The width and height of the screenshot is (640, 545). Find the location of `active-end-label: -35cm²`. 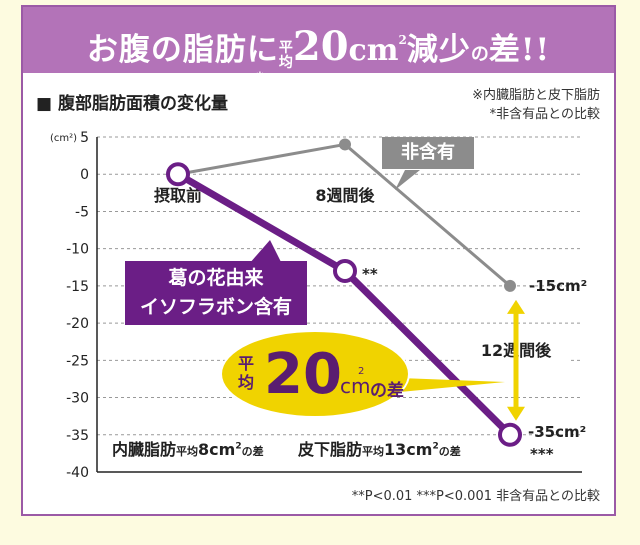

active-end-label: -35cm² is located at coordinates (557, 432).